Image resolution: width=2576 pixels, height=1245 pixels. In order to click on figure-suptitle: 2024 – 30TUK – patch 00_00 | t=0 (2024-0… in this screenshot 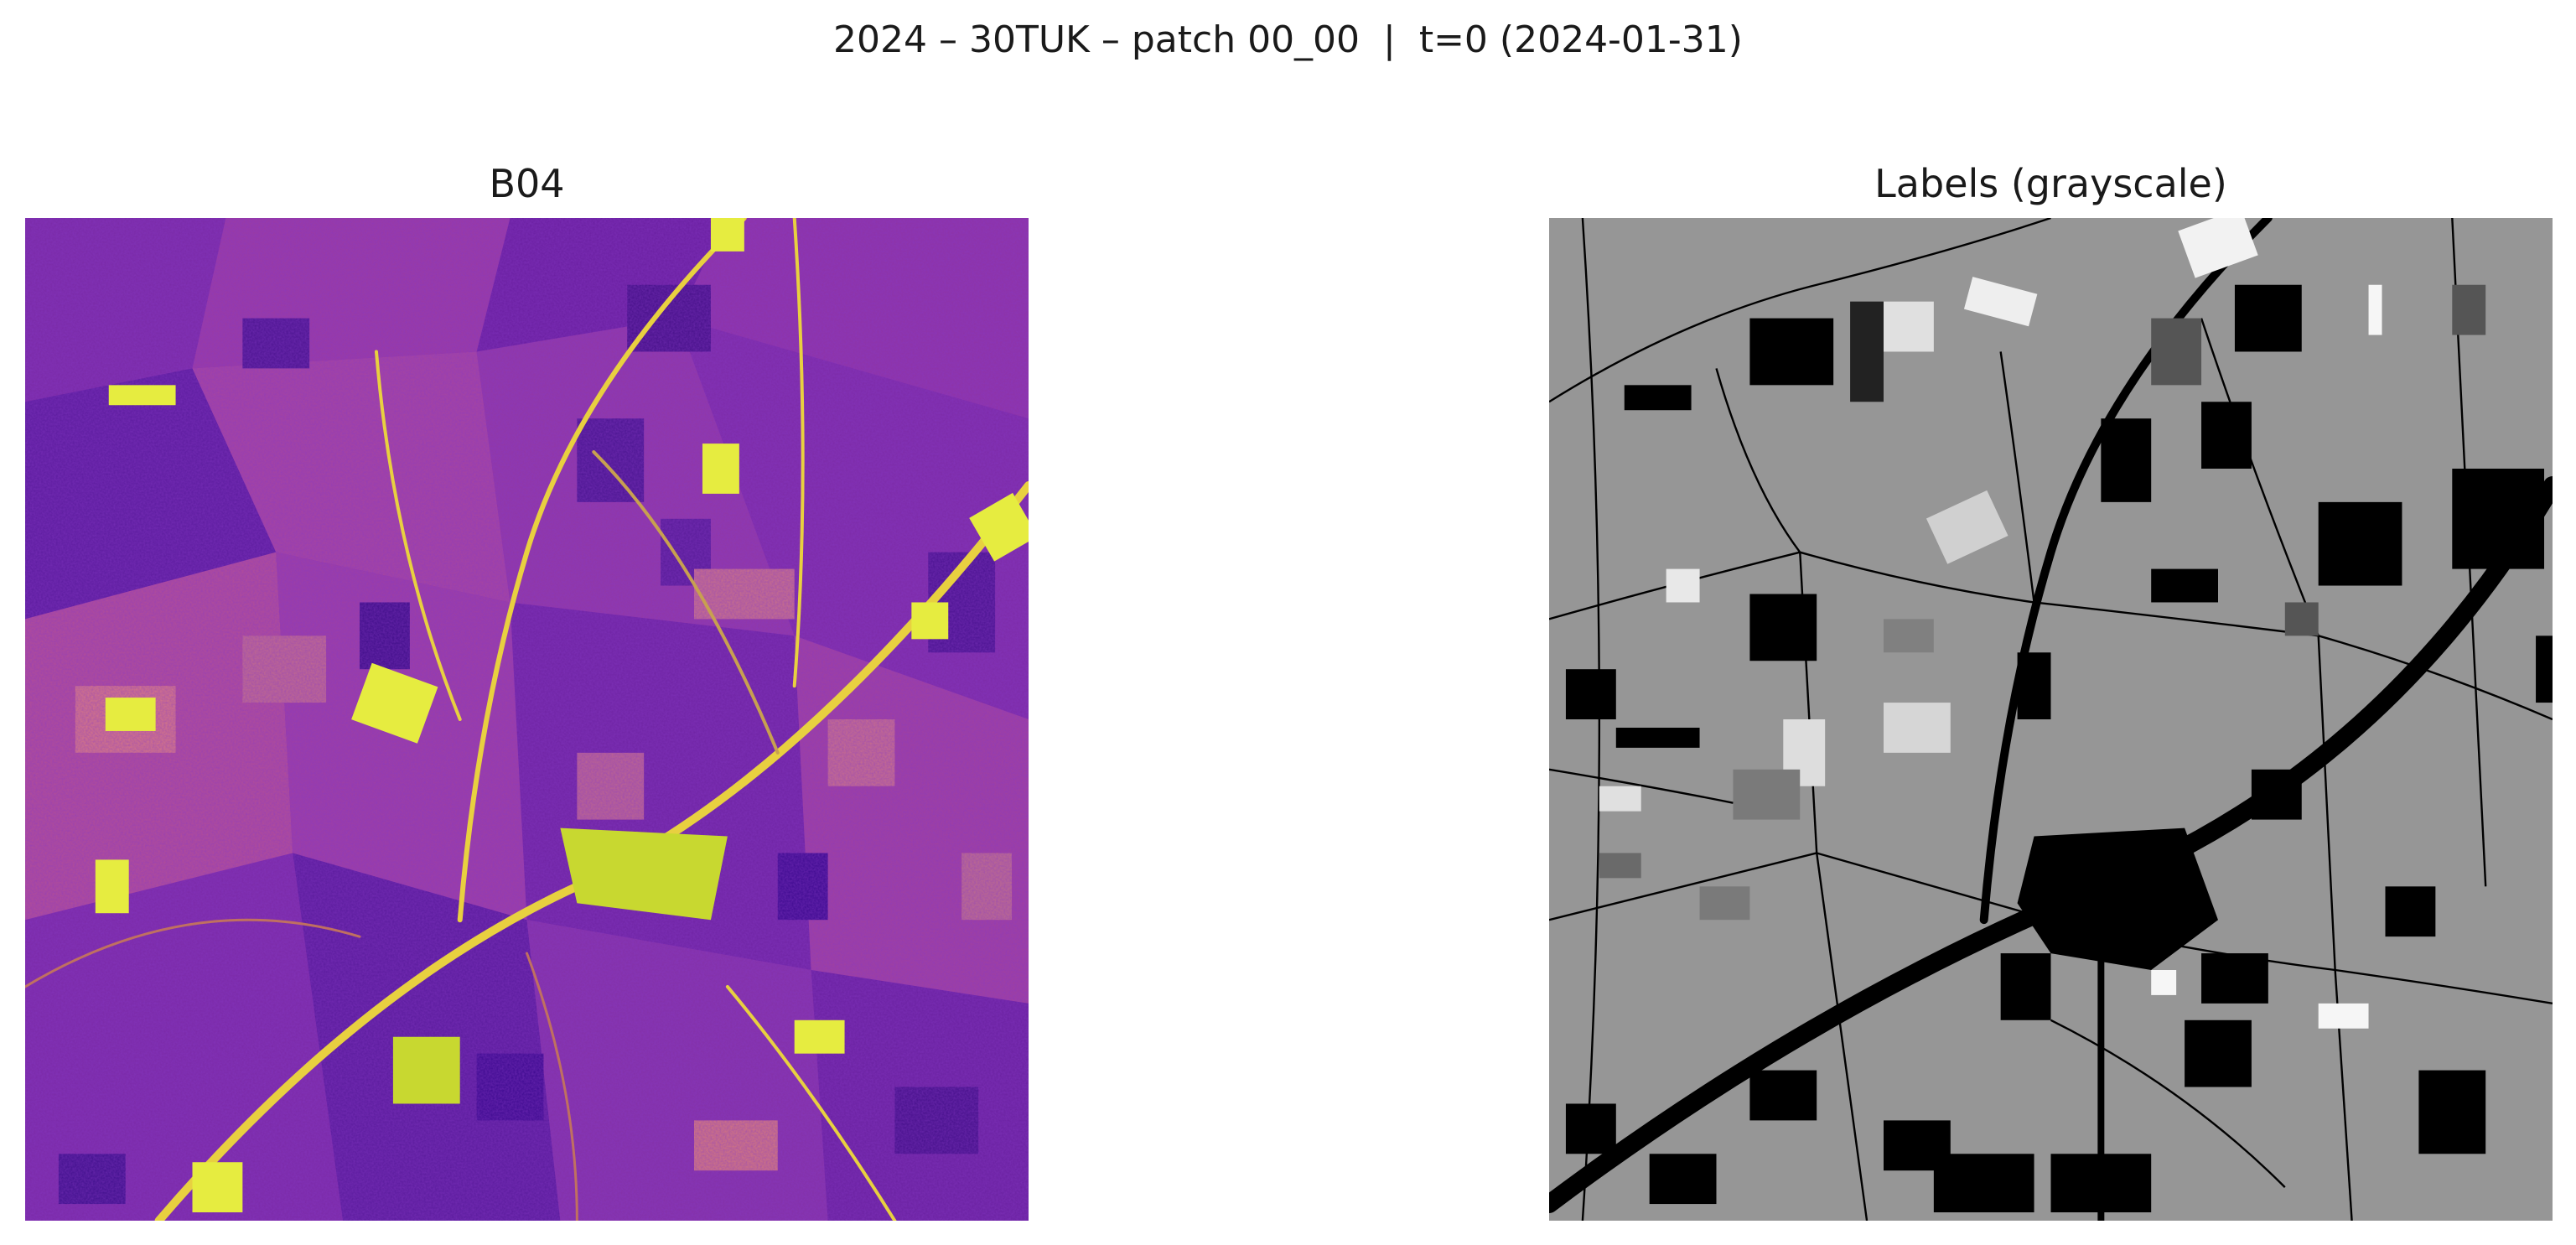, I will do `click(1288, 39)`.